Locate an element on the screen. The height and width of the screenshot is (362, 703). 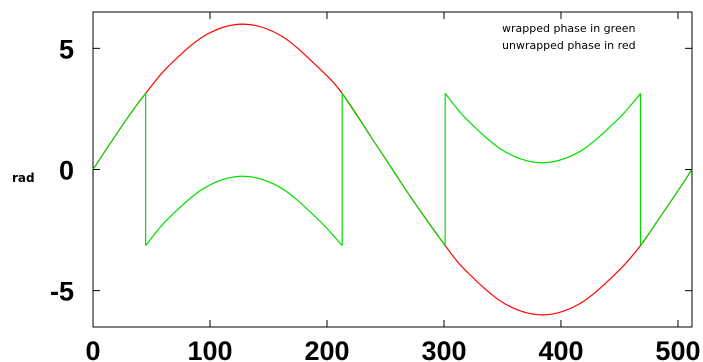
y-tick-label: 5 is located at coordinates (66, 49).